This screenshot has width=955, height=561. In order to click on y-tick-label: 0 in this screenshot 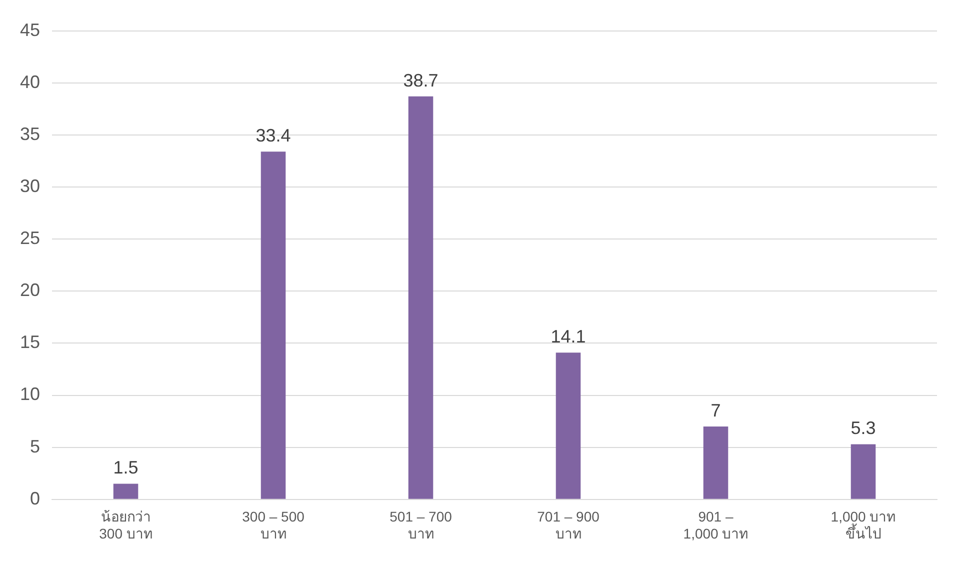, I will do `click(35, 498)`.